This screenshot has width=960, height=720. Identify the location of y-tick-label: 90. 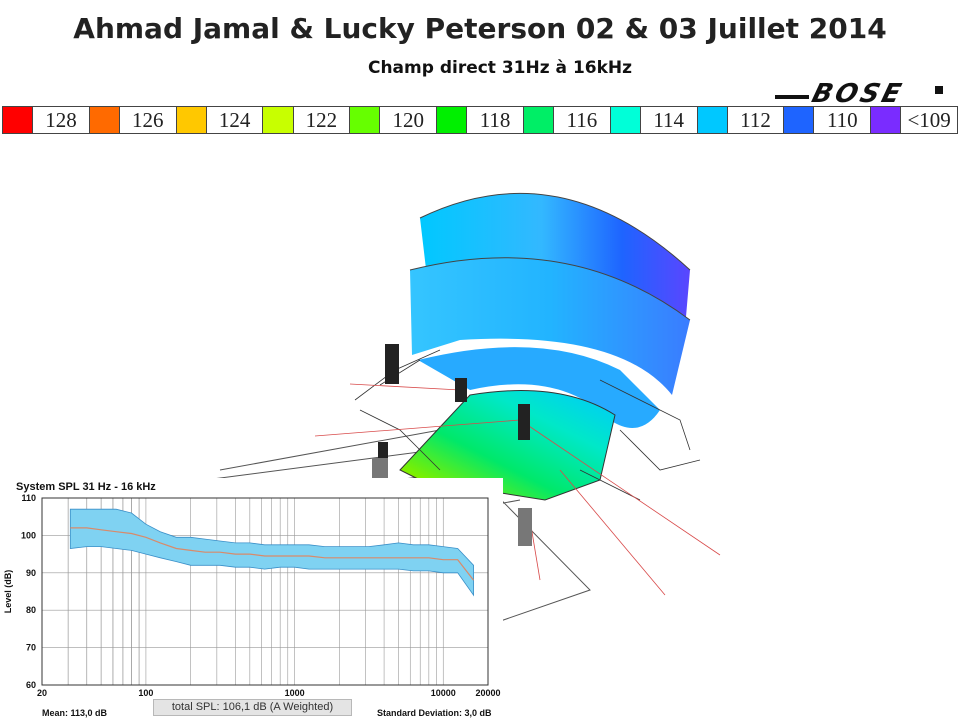
(31, 573).